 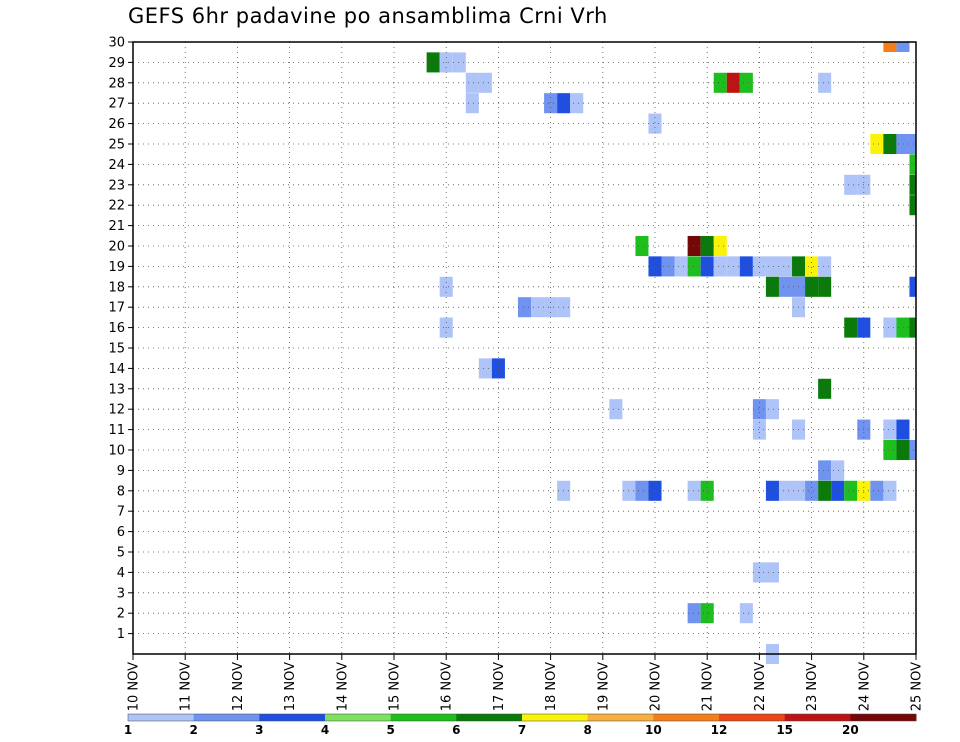 I want to click on colorbar-label: 15, so click(x=784, y=730).